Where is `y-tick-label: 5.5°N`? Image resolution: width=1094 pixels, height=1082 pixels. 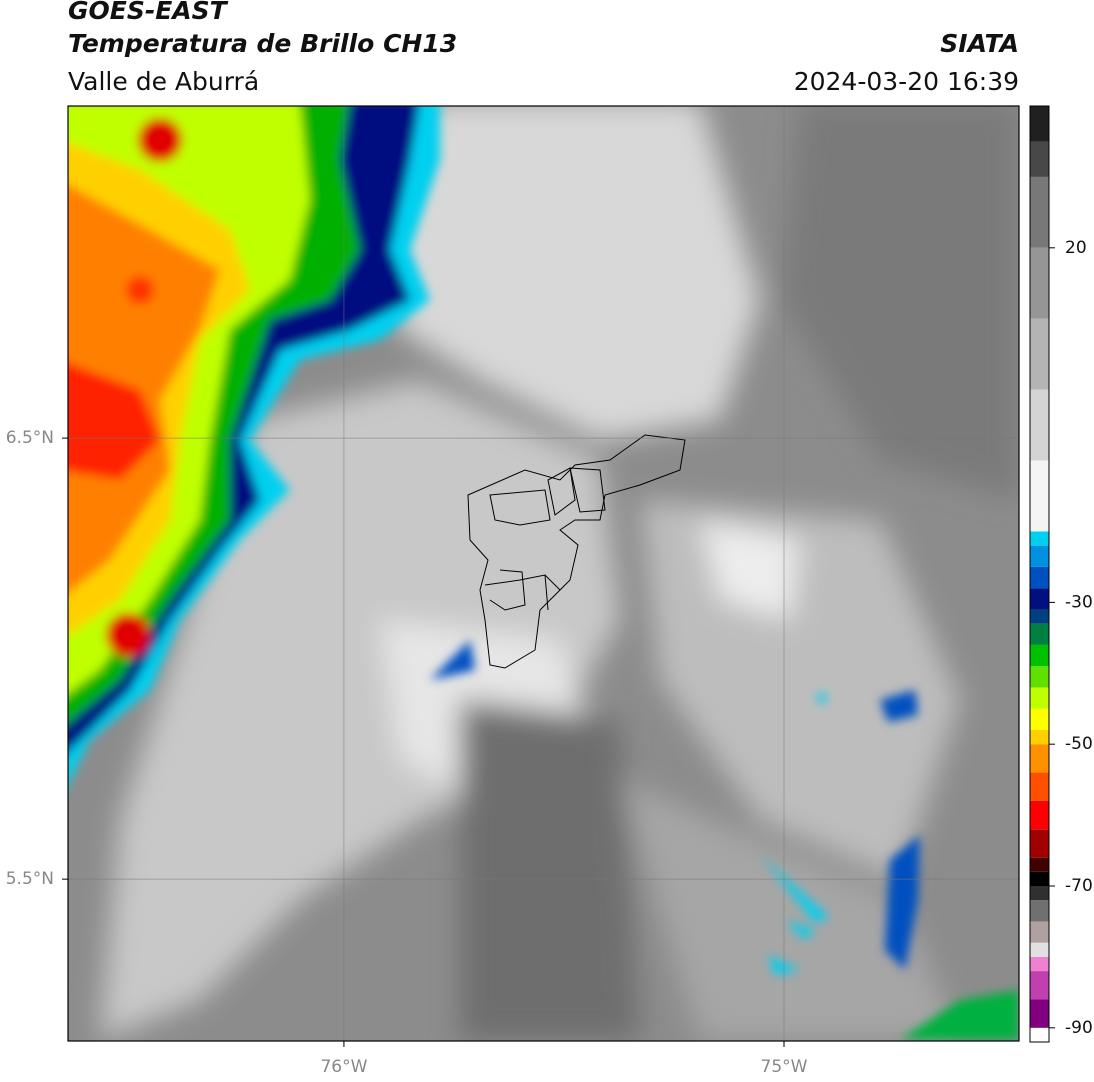 y-tick-label: 5.5°N is located at coordinates (30, 879).